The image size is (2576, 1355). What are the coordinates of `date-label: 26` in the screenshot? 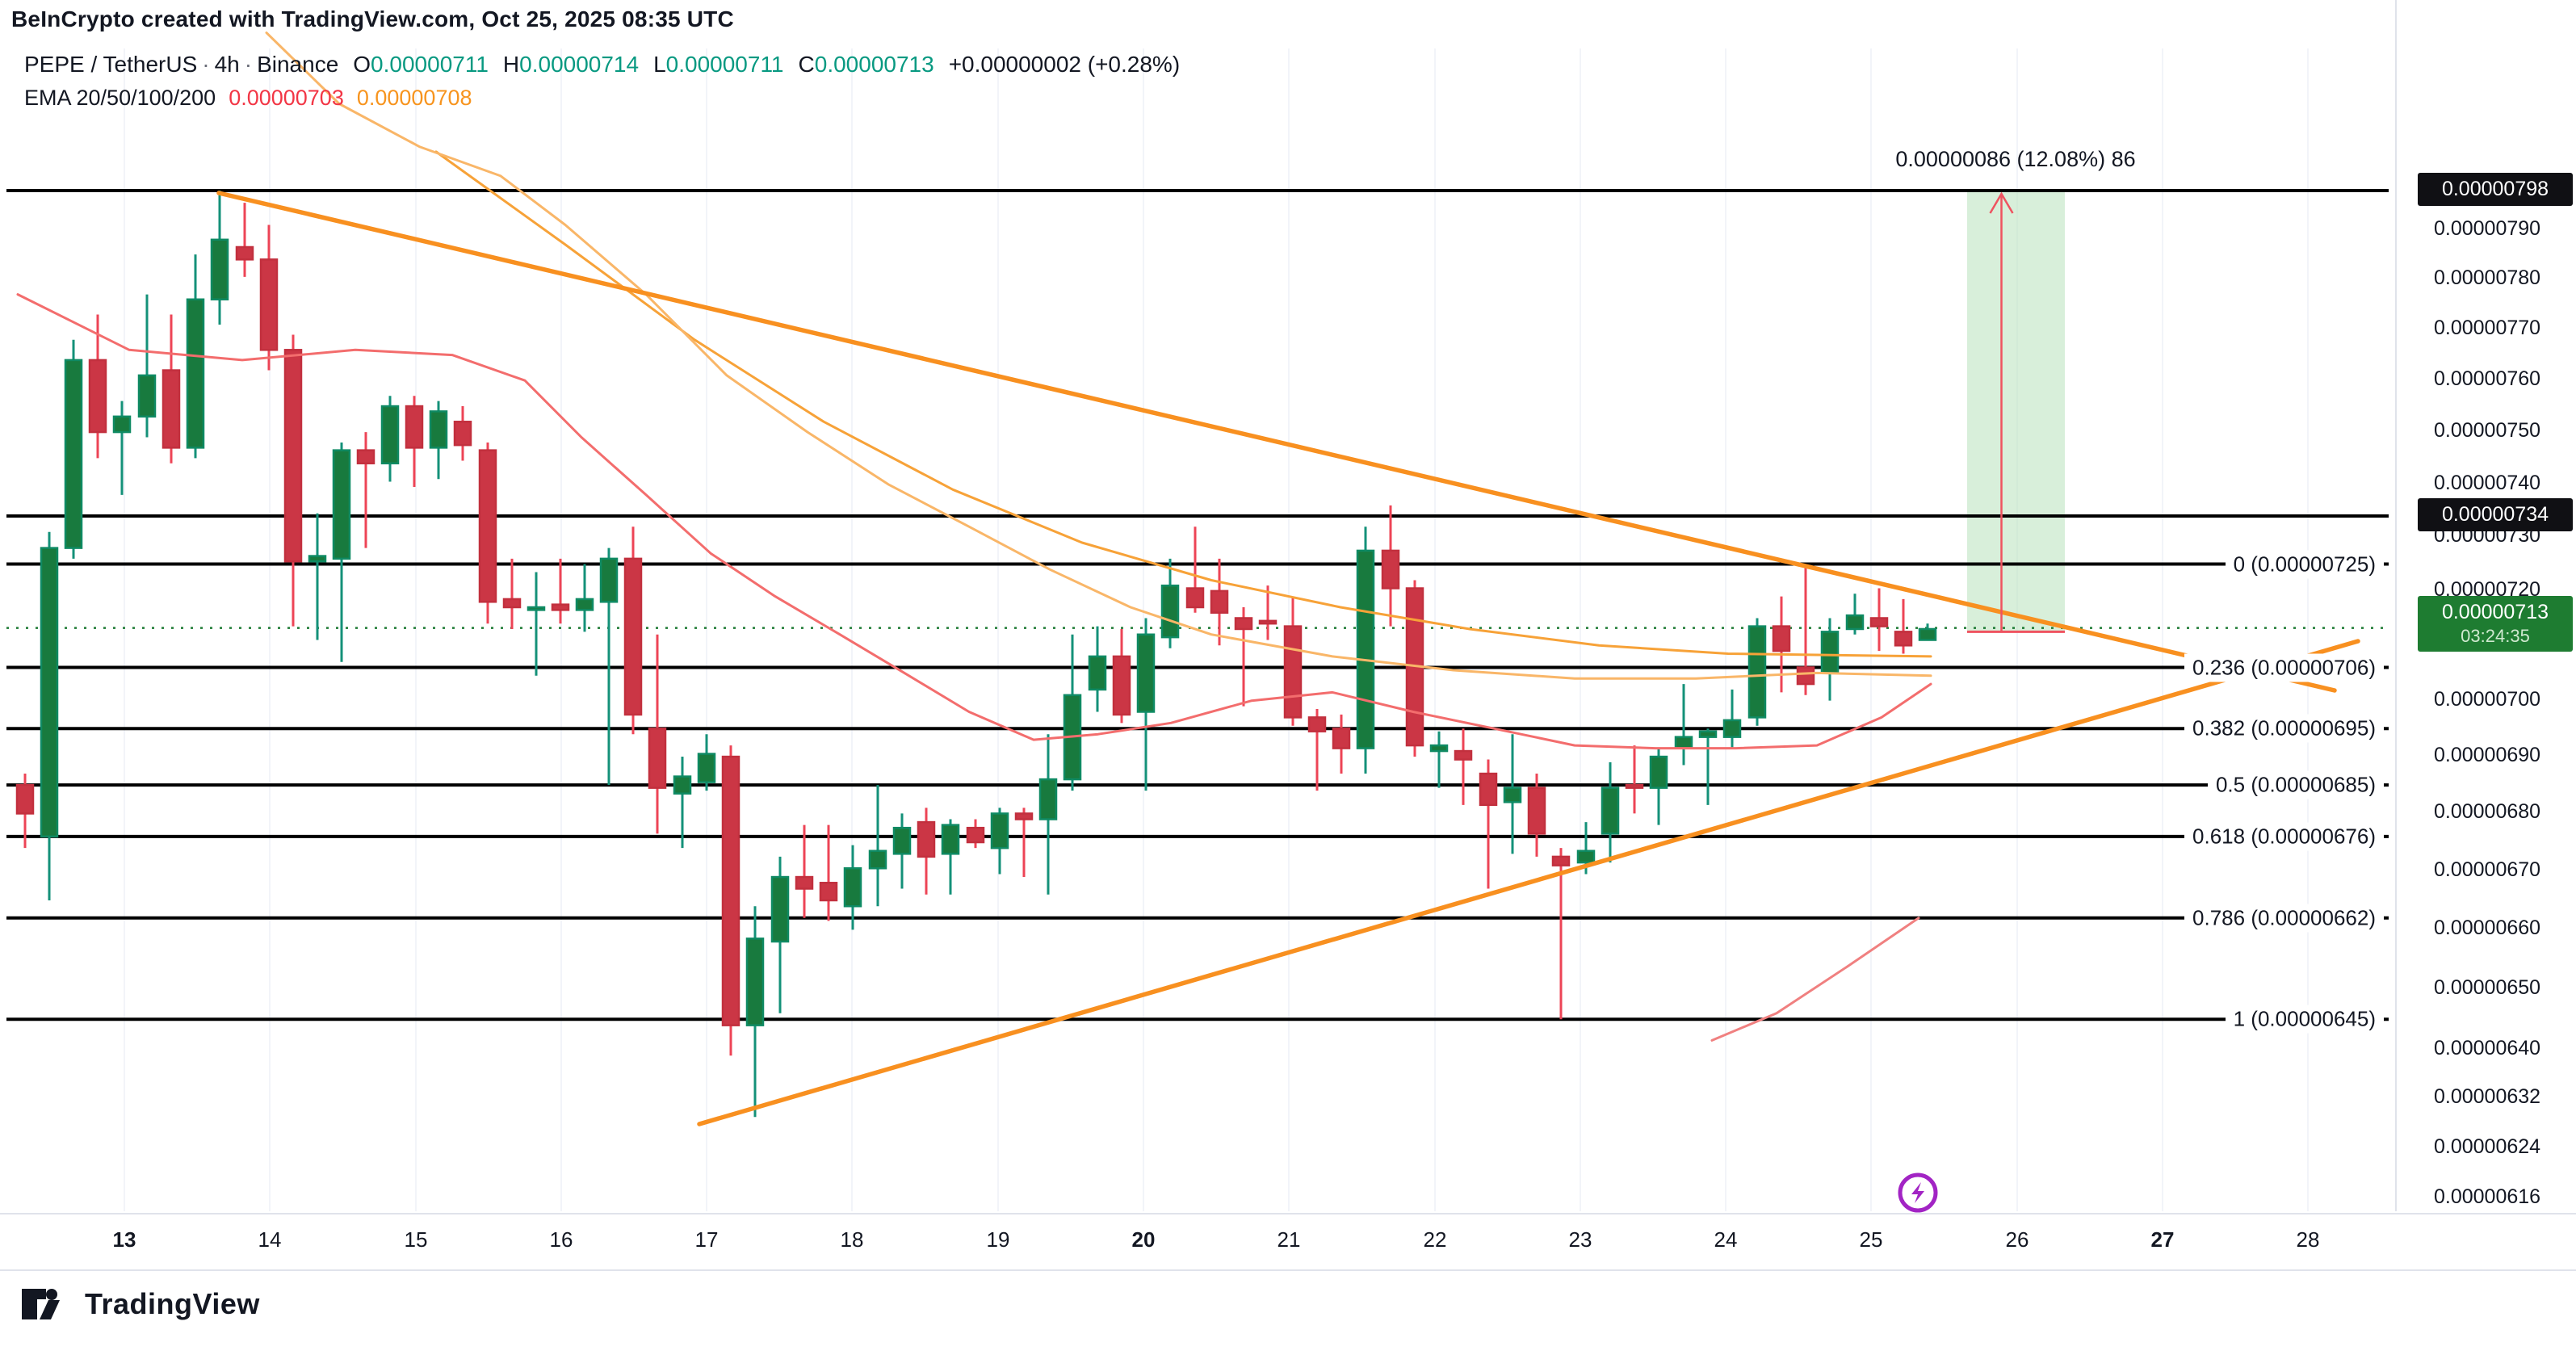 It's located at (2017, 1239).